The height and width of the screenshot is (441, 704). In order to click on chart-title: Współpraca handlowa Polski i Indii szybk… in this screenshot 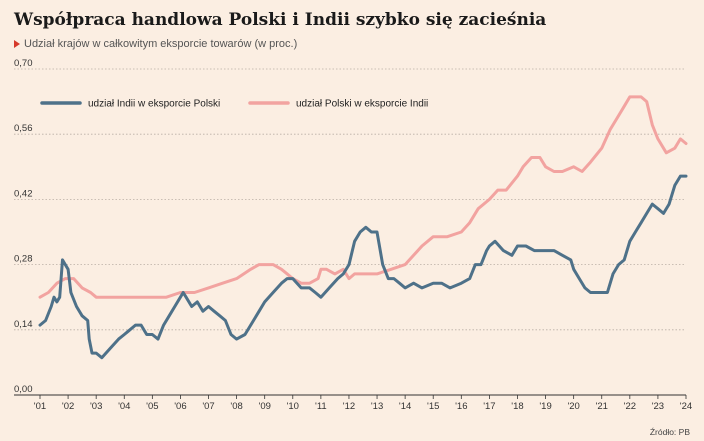, I will do `click(280, 20)`.